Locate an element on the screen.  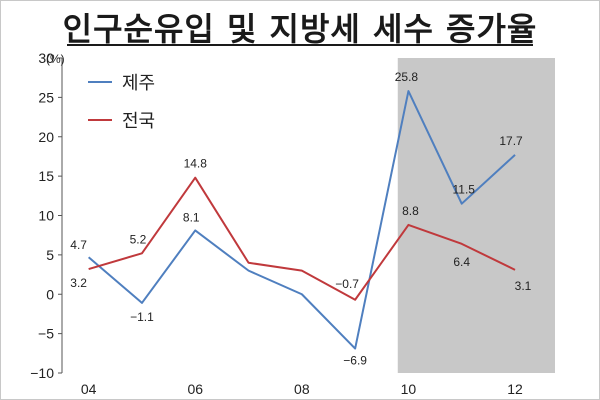
data-label: 17.7 is located at coordinates (511, 141).